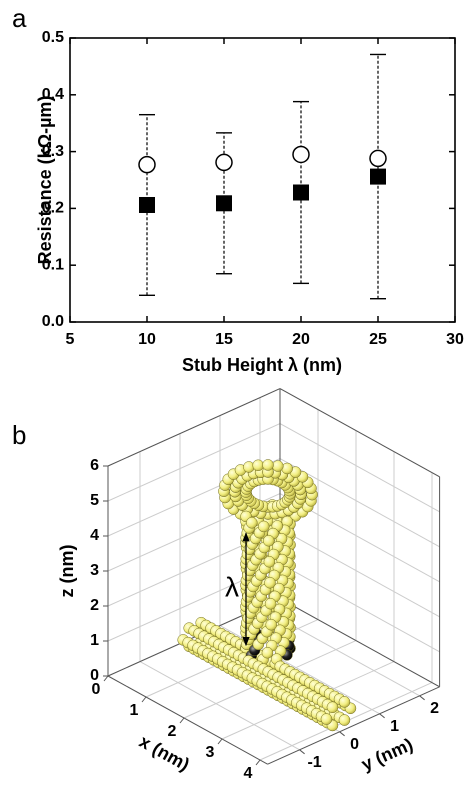 This screenshot has height=796, width=466. I want to click on y-tick-label: 2, so click(434, 708).